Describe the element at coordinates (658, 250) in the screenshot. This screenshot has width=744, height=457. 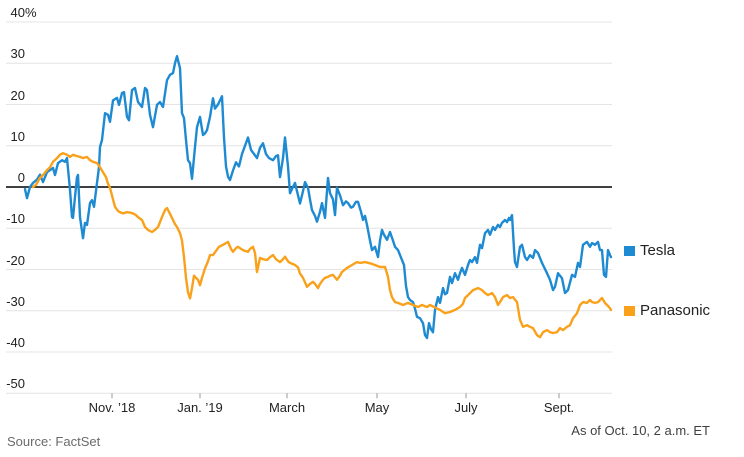
I see `legend-label-tesla: Tesla` at that location.